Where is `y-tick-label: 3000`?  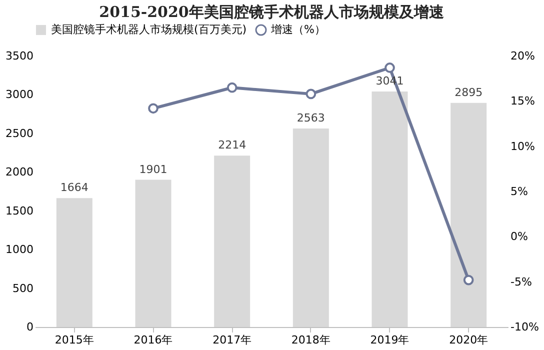 y-tick-label: 3000 is located at coordinates (20, 95).